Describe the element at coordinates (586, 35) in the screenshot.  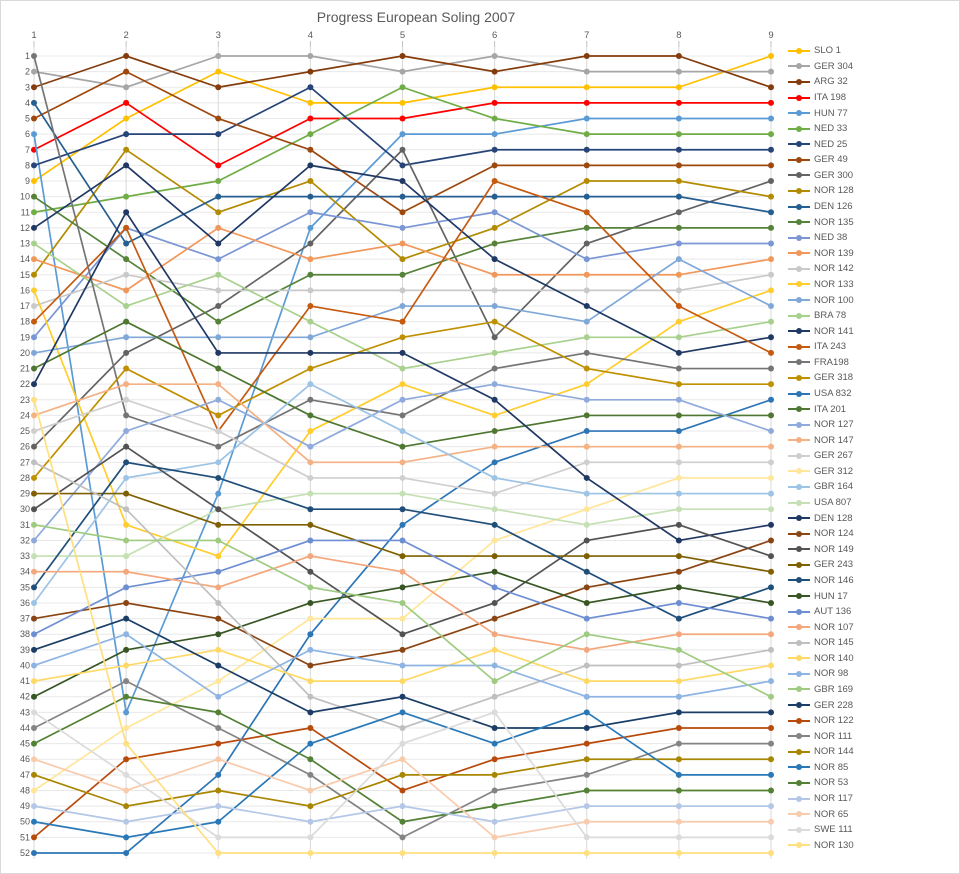
I see `x-axis-label: 7` at that location.